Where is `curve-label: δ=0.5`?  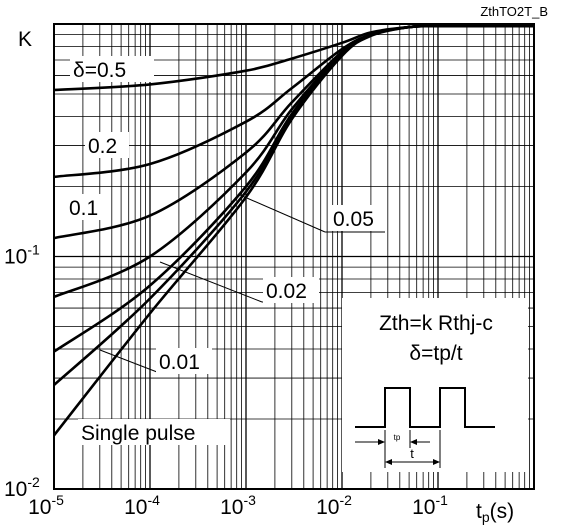 curve-label: δ=0.5 is located at coordinates (99, 70).